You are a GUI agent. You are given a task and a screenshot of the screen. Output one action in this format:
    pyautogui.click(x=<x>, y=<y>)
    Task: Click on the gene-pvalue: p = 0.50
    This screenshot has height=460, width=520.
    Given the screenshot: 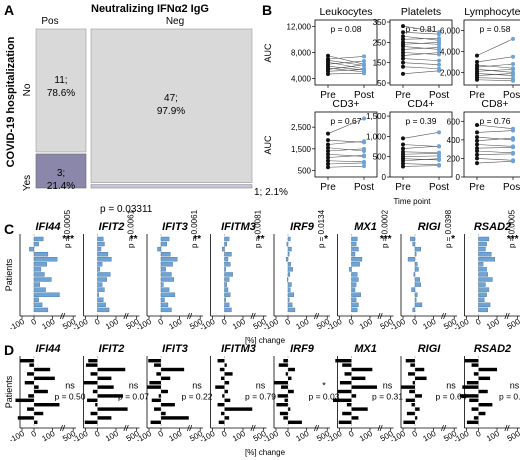 What is the action you would take?
    pyautogui.click(x=70, y=396)
    